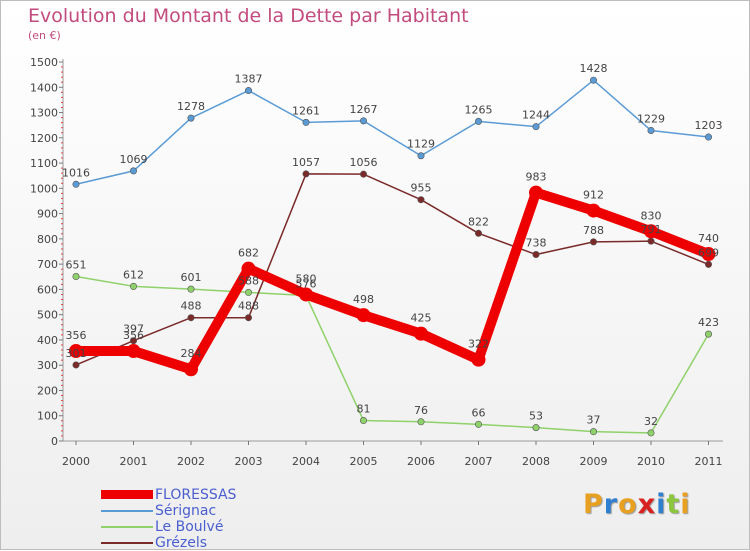  I want to click on data-label-le-boulve: 651, so click(76, 265).